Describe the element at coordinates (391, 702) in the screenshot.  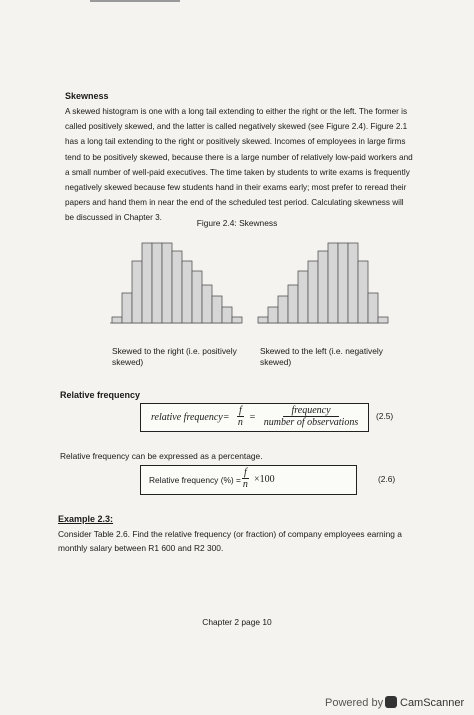
I see `watermark-logo` at that location.